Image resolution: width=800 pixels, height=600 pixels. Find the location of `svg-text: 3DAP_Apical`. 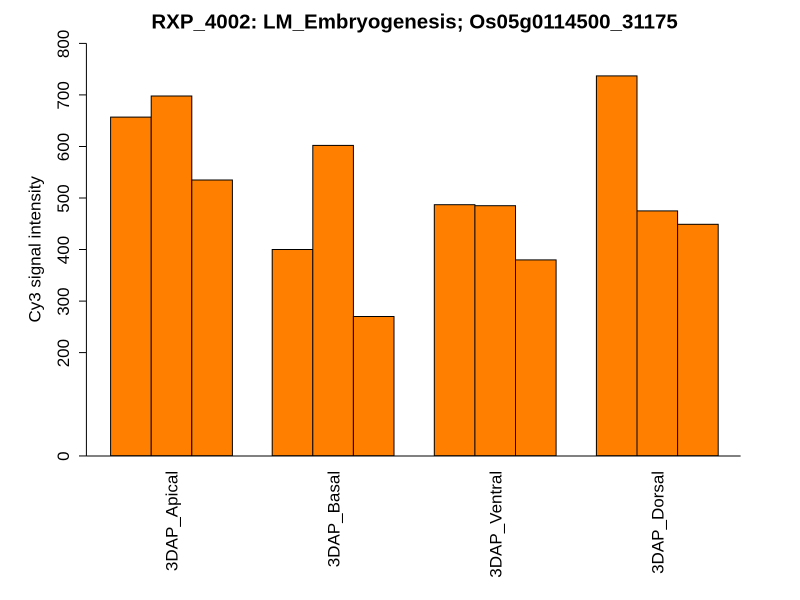

svg-text: 3DAP_Apical is located at coordinates (172, 521).